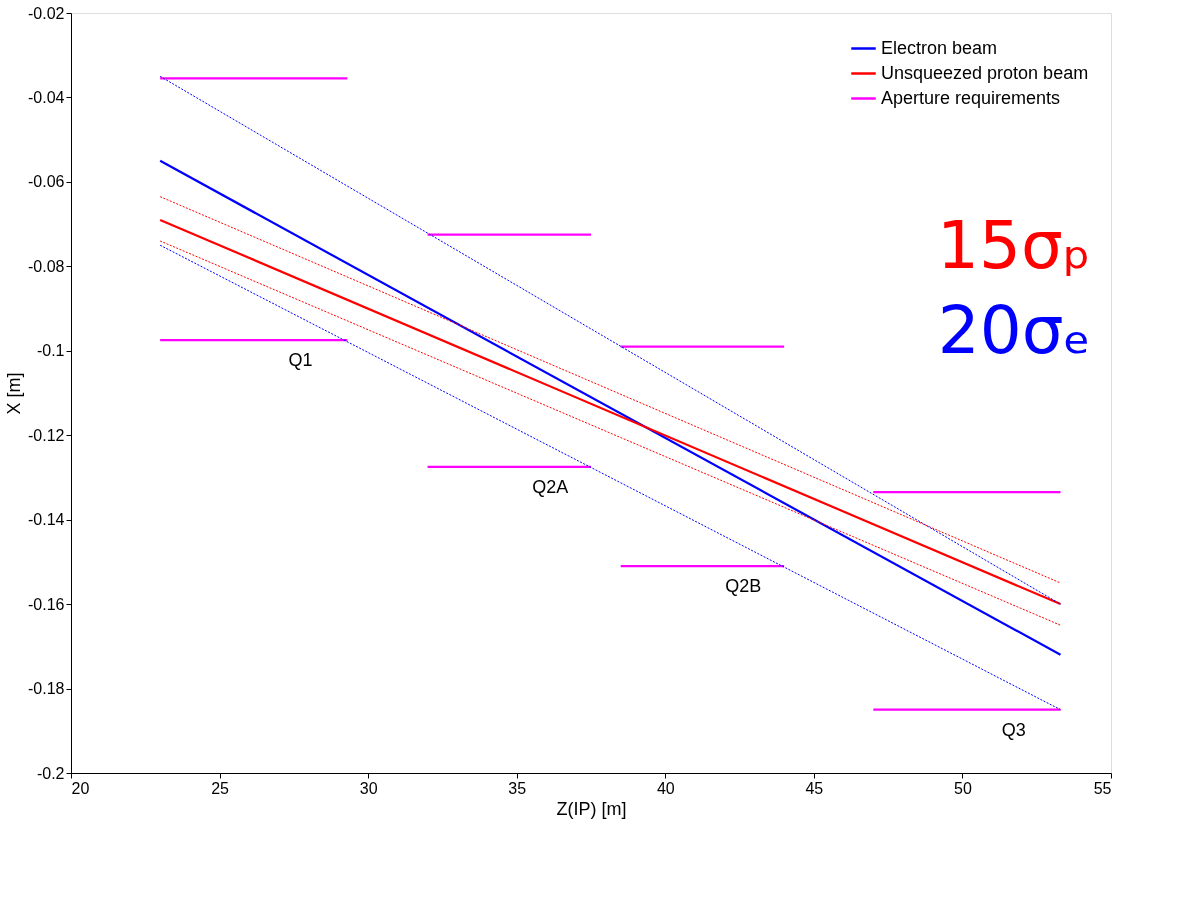 This screenshot has width=1203, height=908. What do you see at coordinates (1102, 788) in the screenshot?
I see `x-tick-label: 55` at bounding box center [1102, 788].